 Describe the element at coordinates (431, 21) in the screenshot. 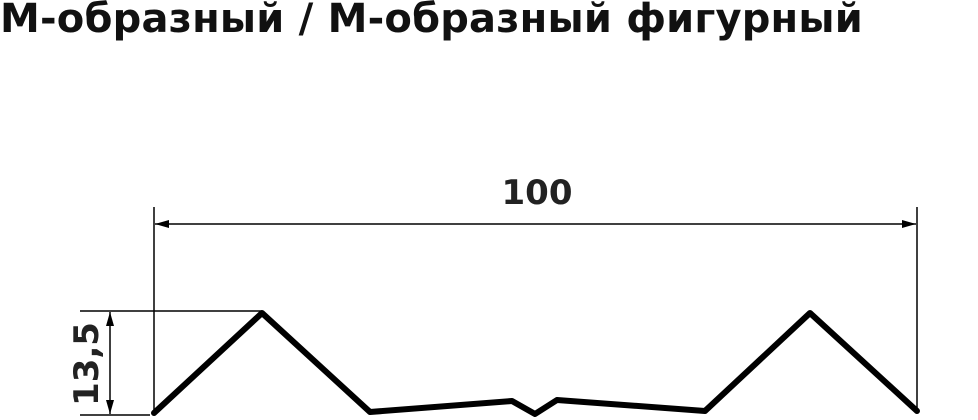

I see `diagram-title: М-образный / М-образный фигурный` at that location.